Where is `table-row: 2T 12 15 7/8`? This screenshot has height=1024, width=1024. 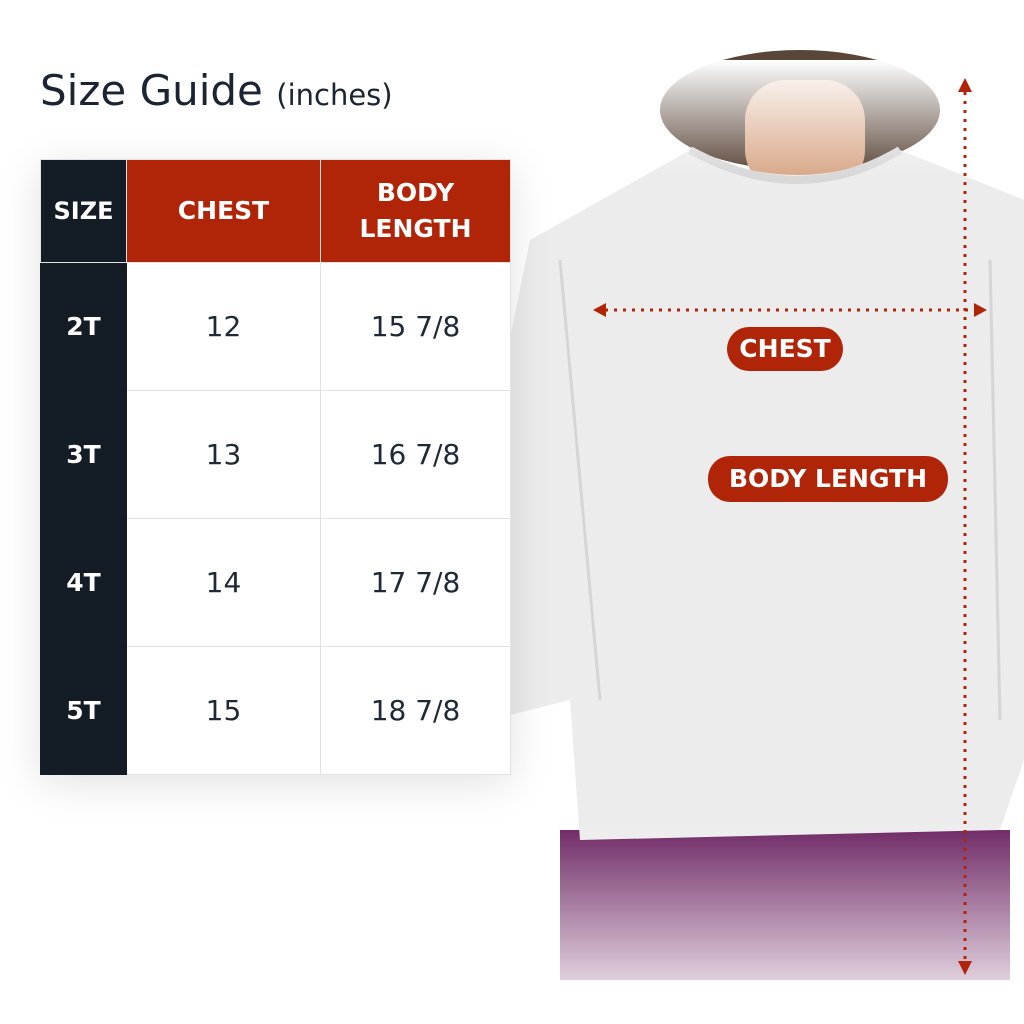
table-row: 2T 12 15 7/8 is located at coordinates (275, 326).